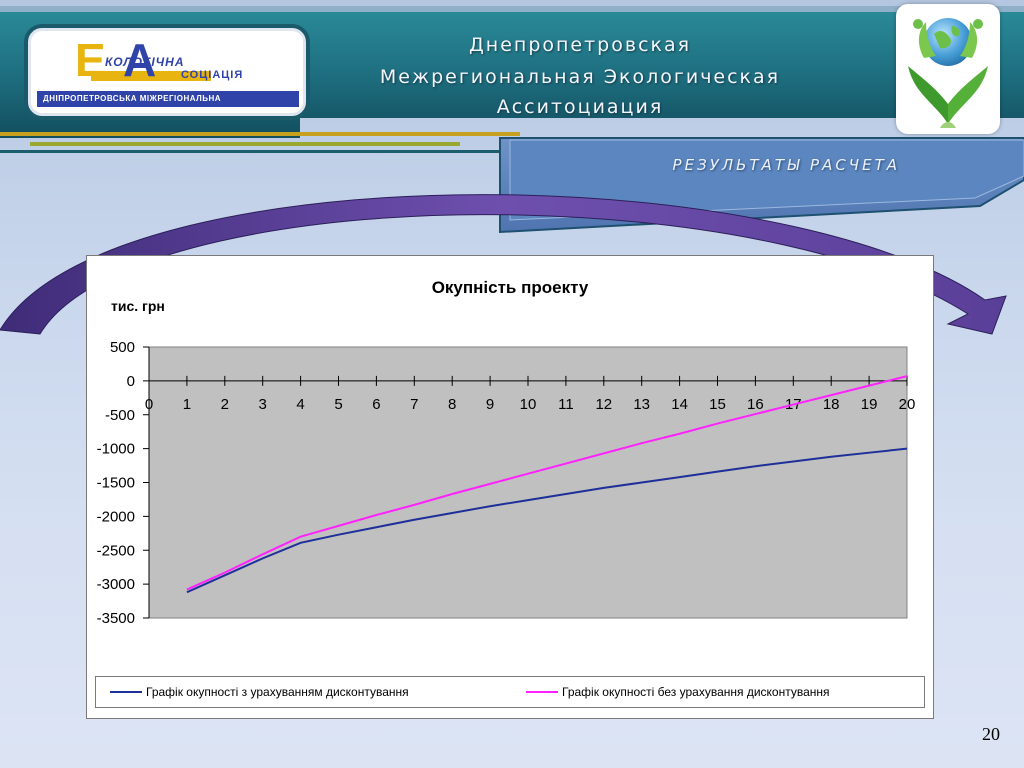 The image size is (1024, 768). What do you see at coordinates (116, 483) in the screenshot?
I see `y-tick-label: -1500` at bounding box center [116, 483].